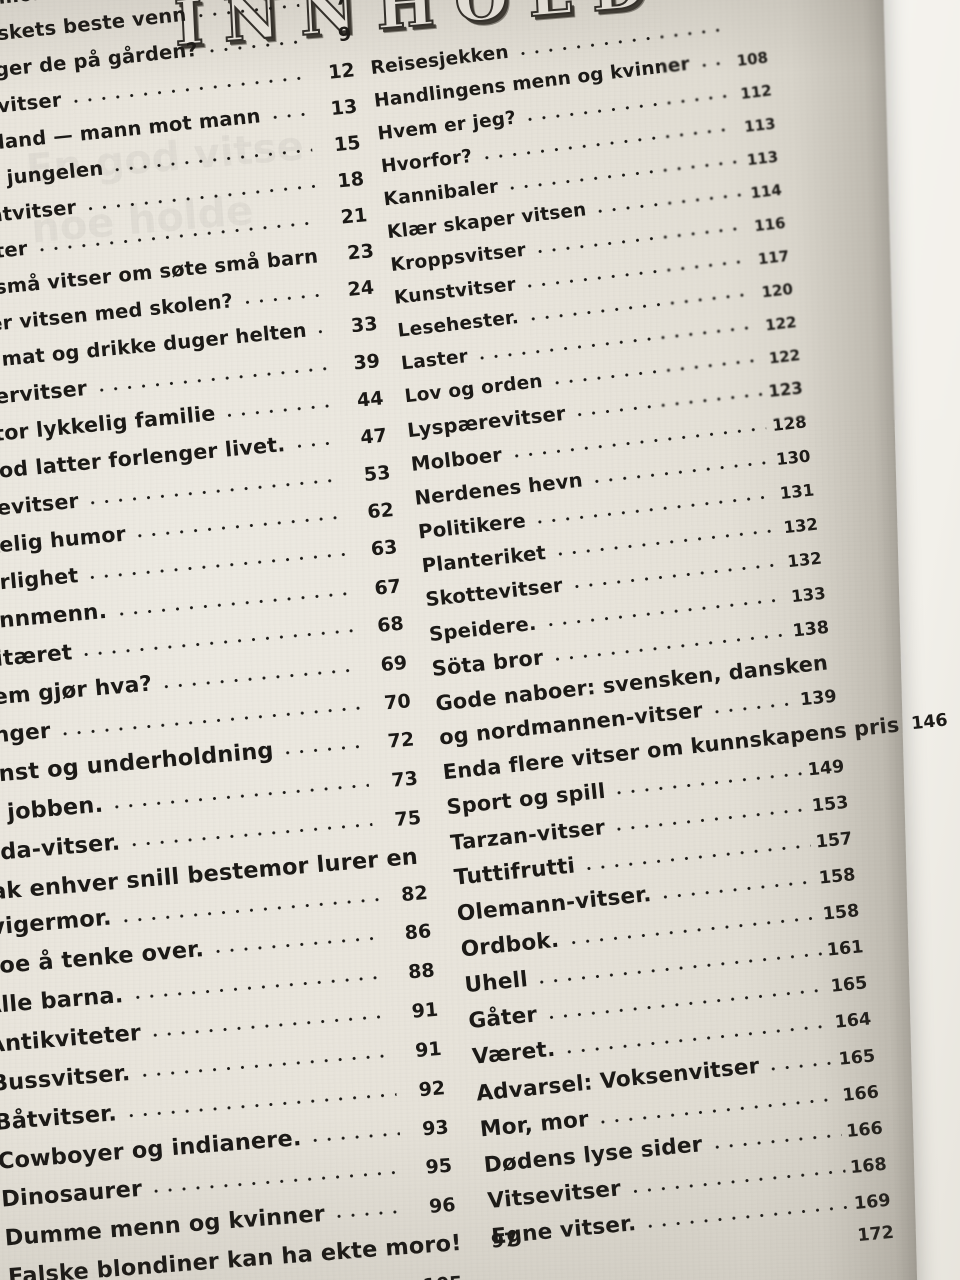 The height and width of the screenshot is (1280, 960). I want to click on toc-entry-title: Dødens lyse sider, so click(593, 1154).